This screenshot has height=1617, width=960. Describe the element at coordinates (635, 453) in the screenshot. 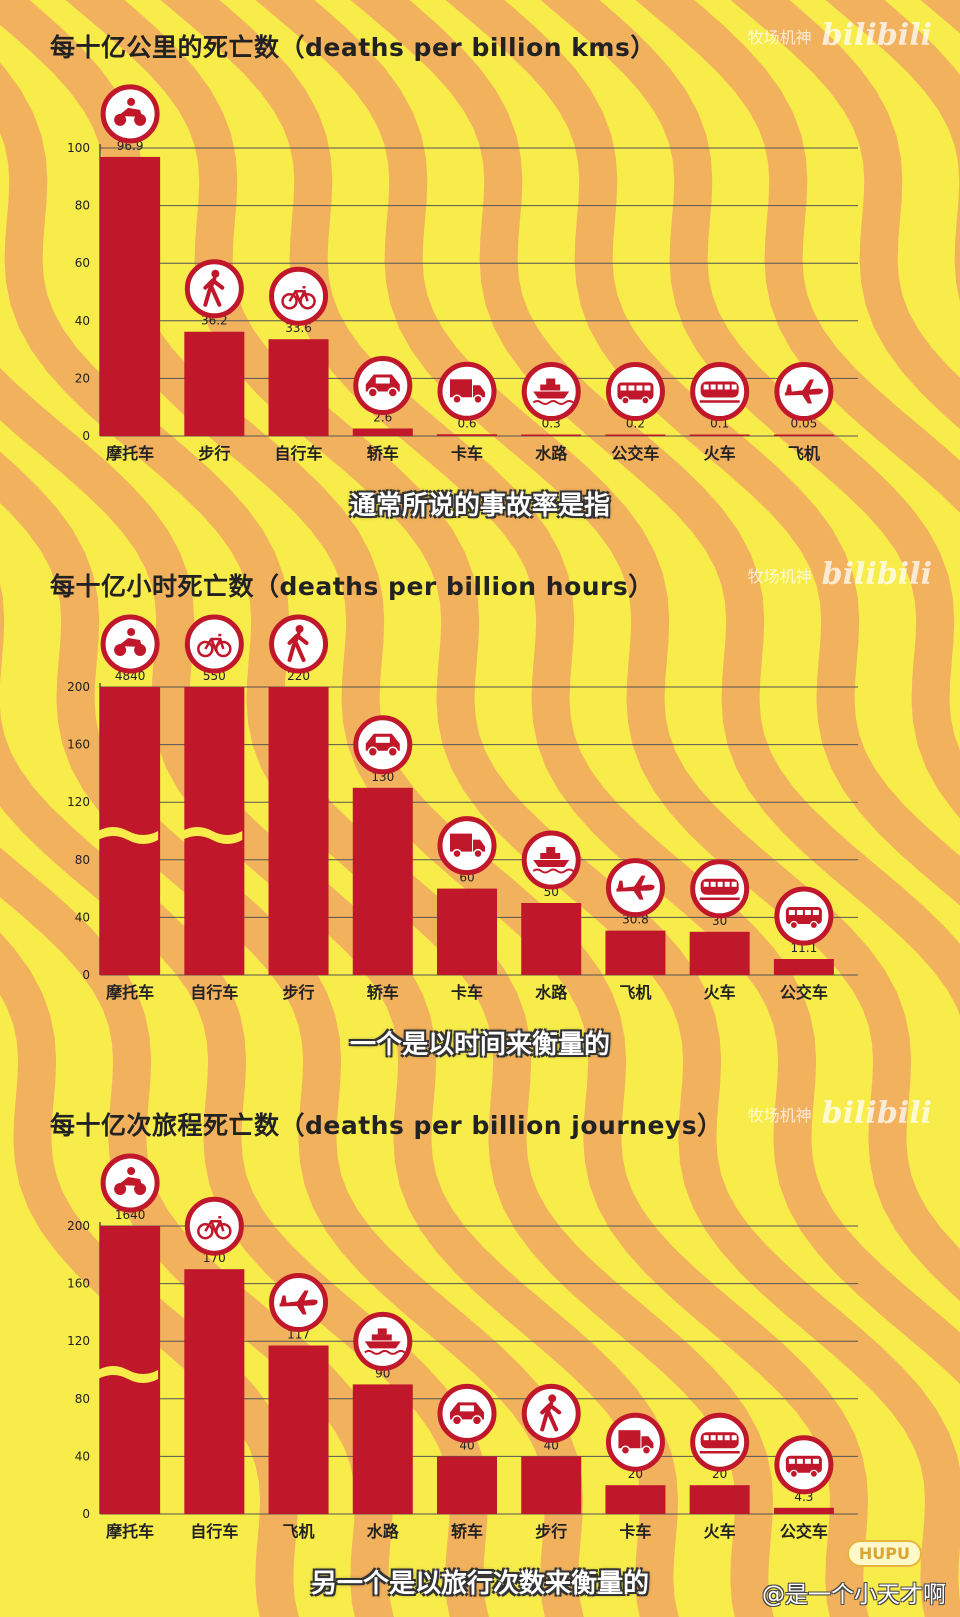

I see `category-label: 公交车` at that location.